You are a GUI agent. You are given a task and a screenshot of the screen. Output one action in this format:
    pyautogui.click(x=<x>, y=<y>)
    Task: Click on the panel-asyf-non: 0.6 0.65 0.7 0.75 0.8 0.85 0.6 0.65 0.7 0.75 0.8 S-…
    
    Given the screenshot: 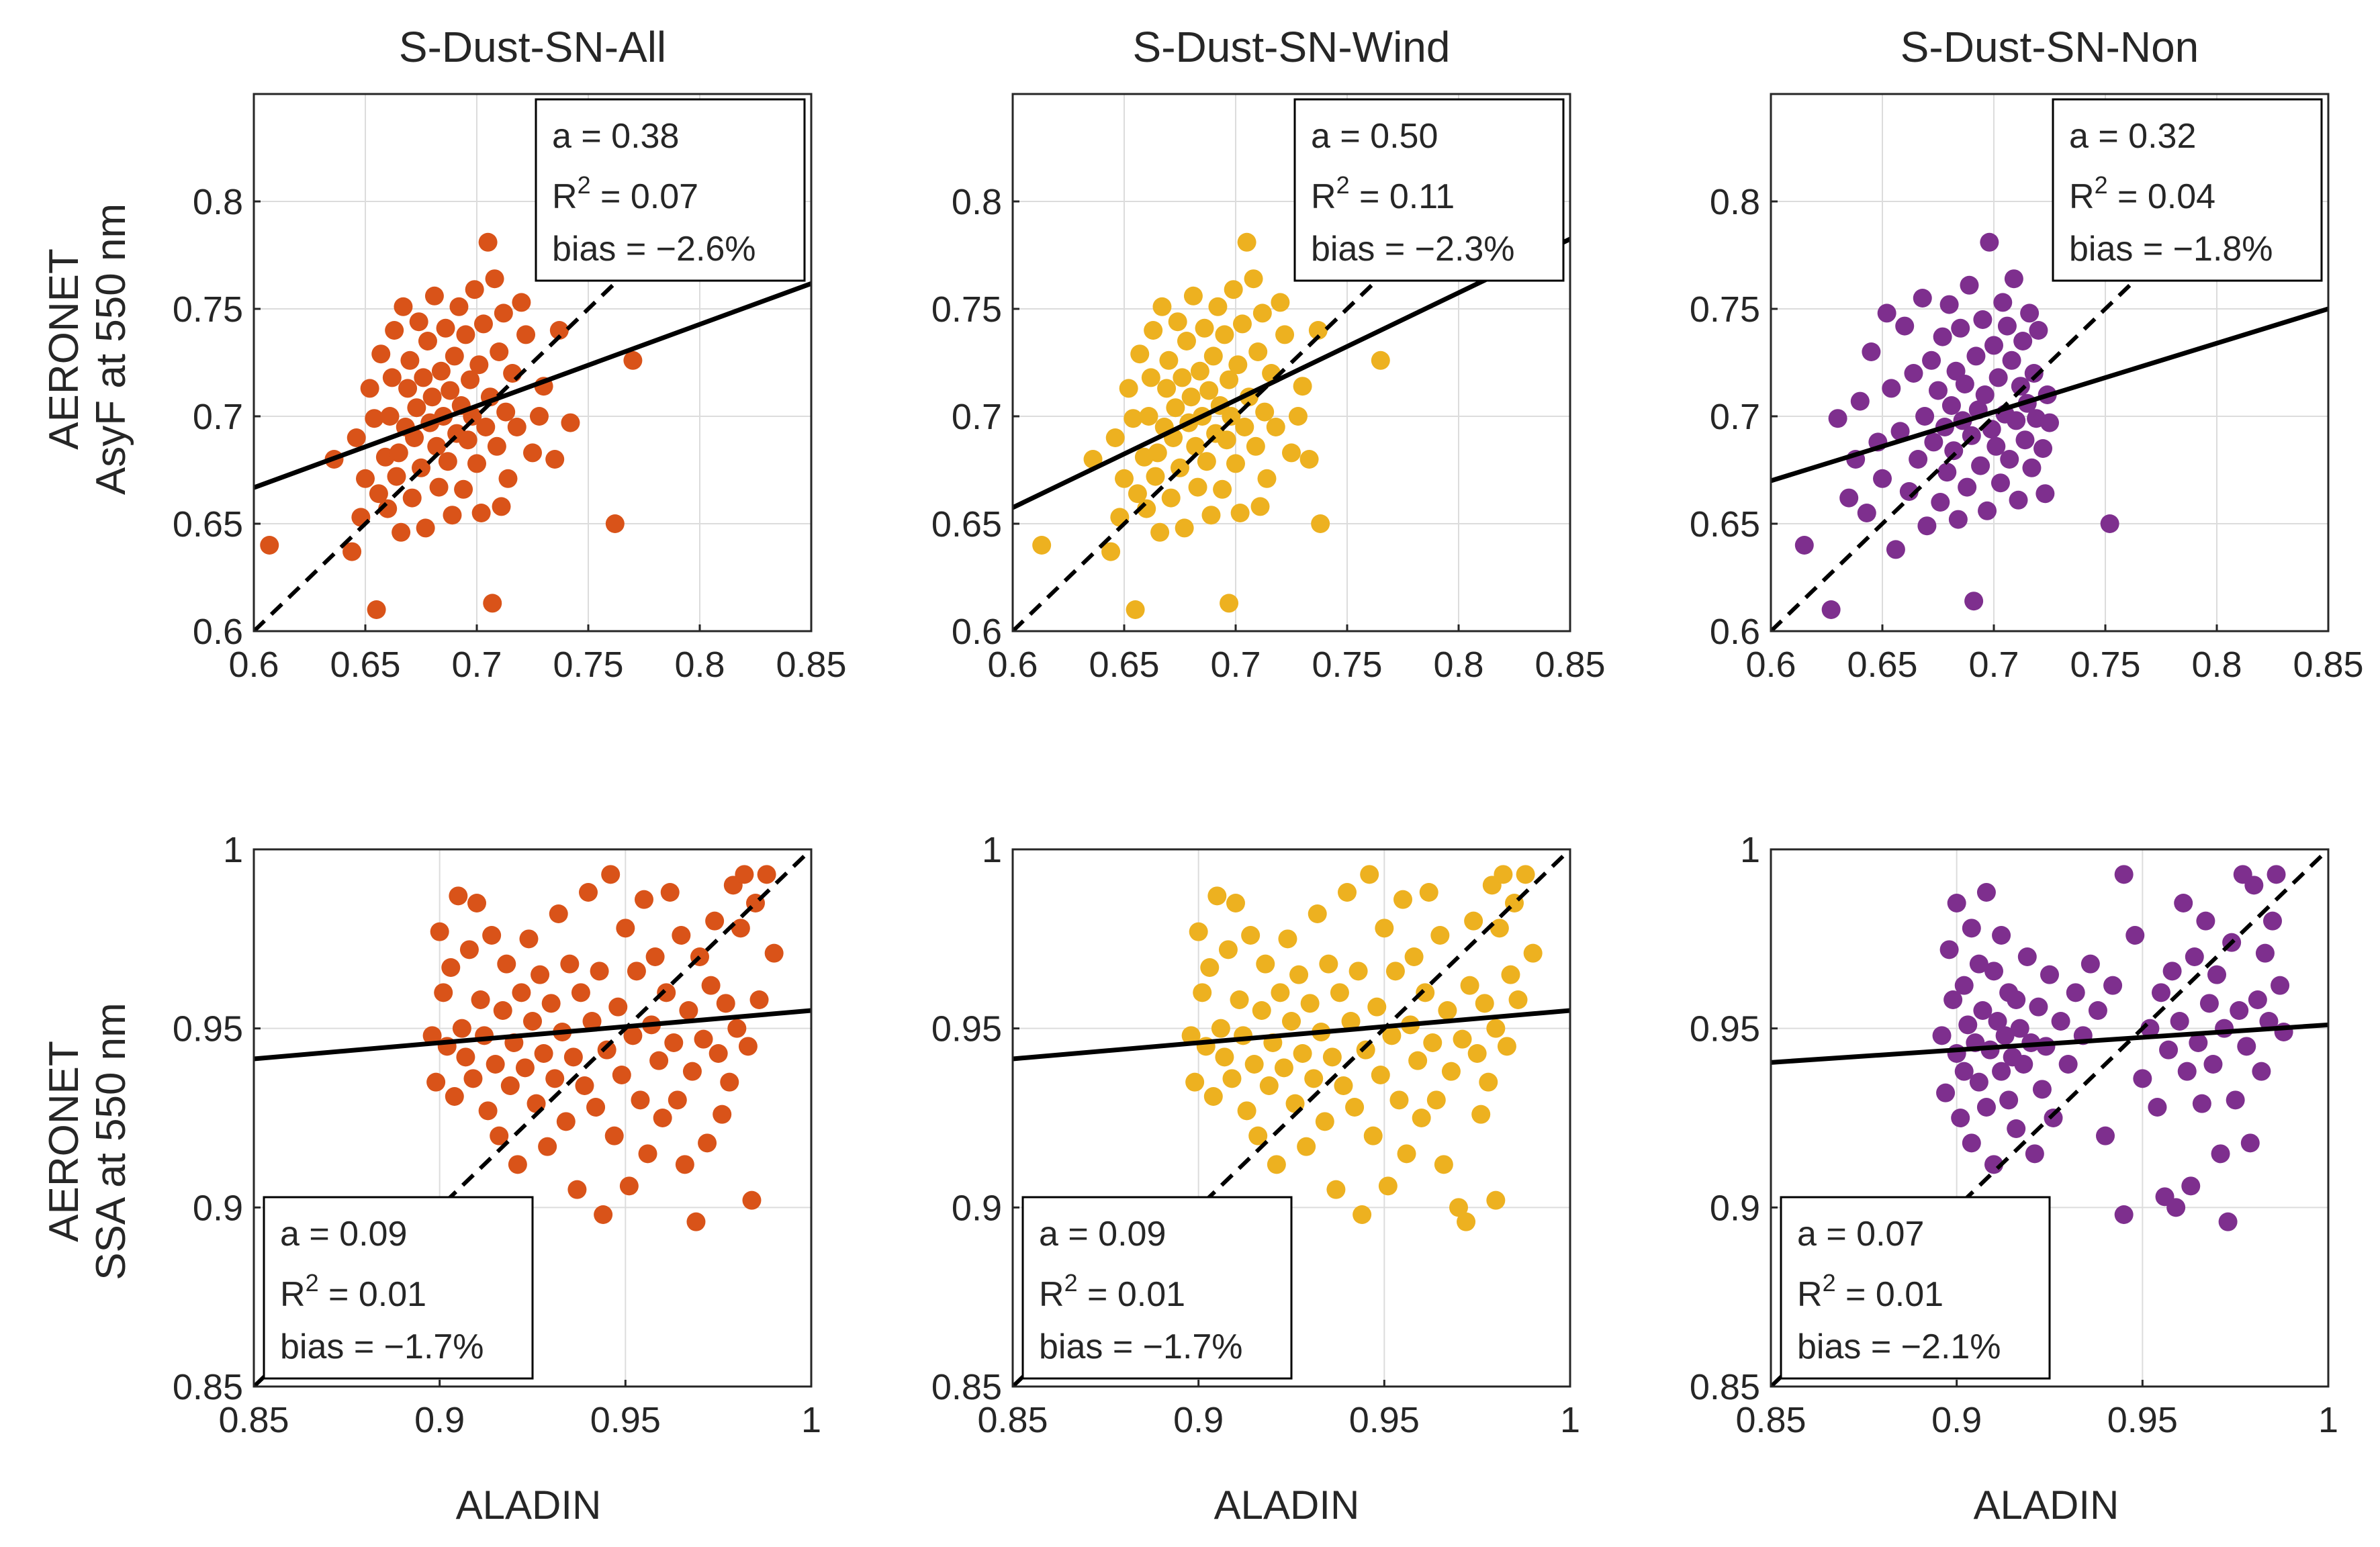 What is the action you would take?
    pyautogui.click(x=2027, y=354)
    